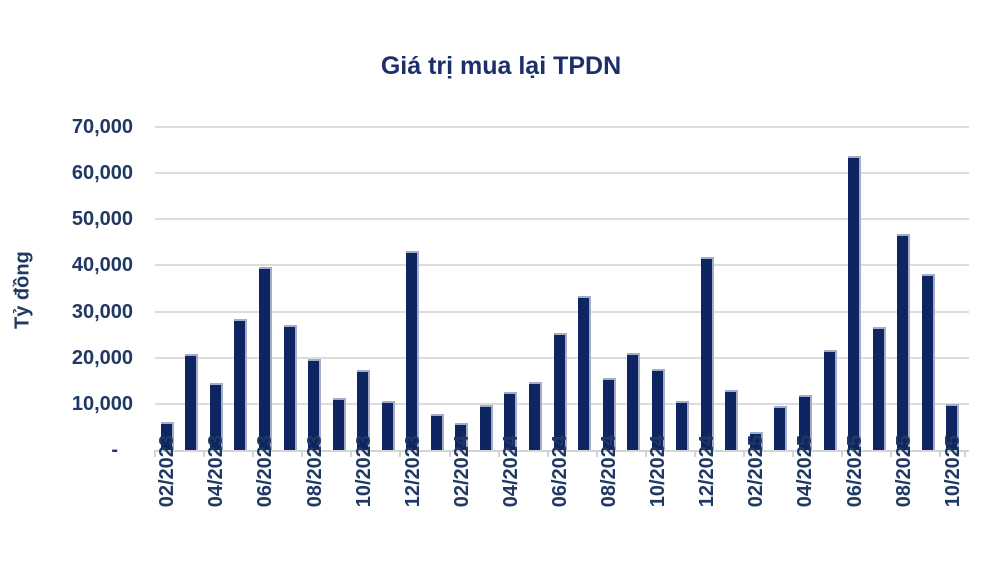 Image resolution: width=1002 pixels, height=567 pixels. Describe the element at coordinates (102, 219) in the screenshot. I see `y-tick-label: 50,000` at that location.